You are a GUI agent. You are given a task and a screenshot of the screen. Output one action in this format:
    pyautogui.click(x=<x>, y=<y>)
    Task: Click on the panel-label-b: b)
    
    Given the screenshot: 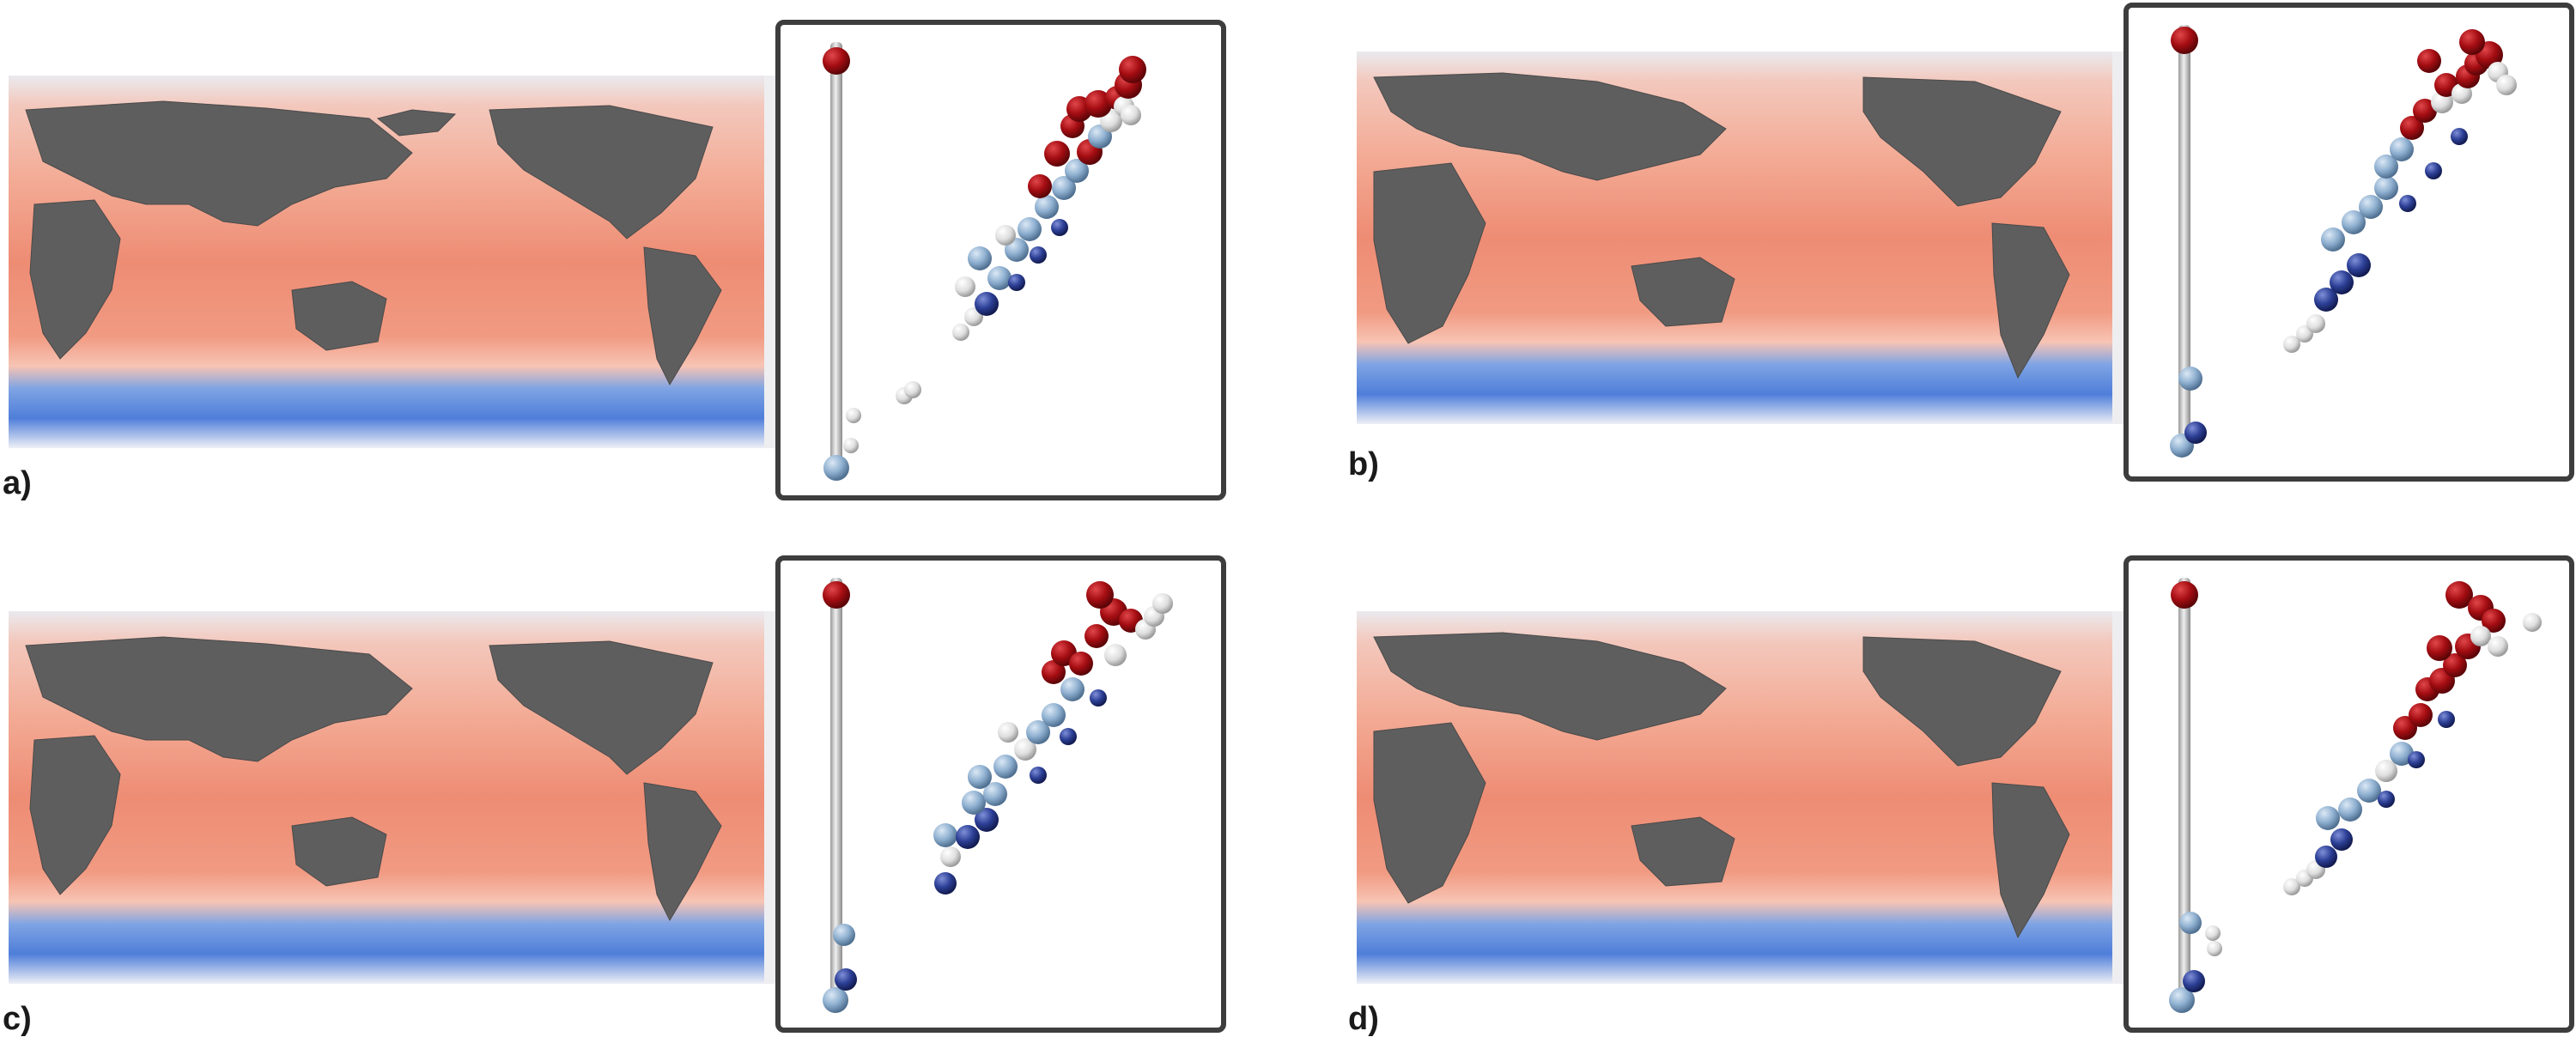 What is the action you would take?
    pyautogui.click(x=1363, y=464)
    